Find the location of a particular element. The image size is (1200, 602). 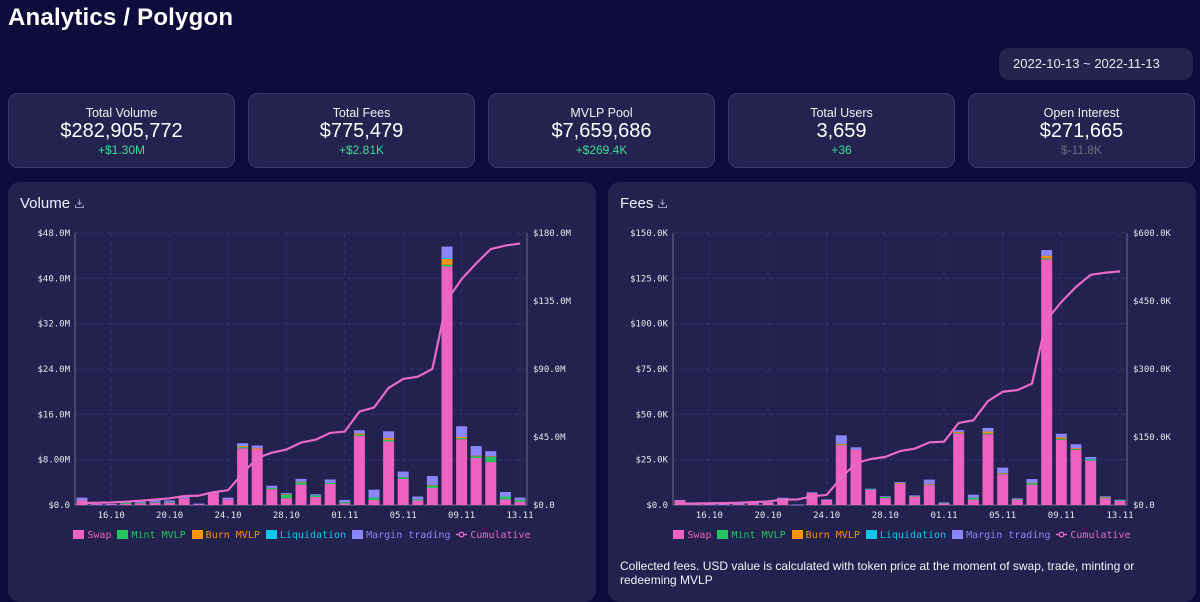

y2-tick-label: $600.0K is located at coordinates (1152, 234).